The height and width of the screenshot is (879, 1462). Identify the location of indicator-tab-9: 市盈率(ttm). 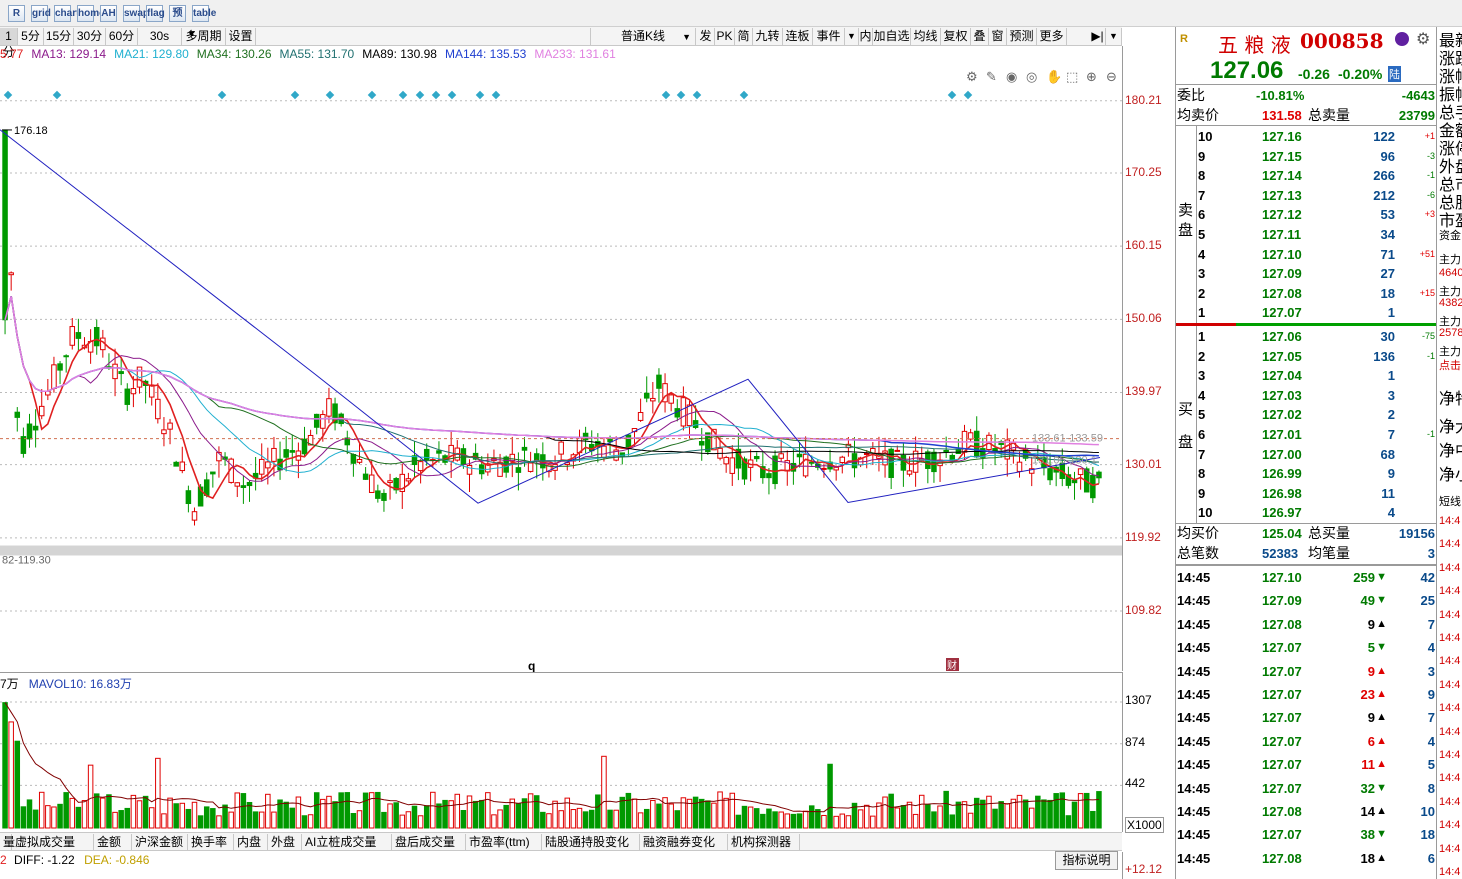
(504, 842).